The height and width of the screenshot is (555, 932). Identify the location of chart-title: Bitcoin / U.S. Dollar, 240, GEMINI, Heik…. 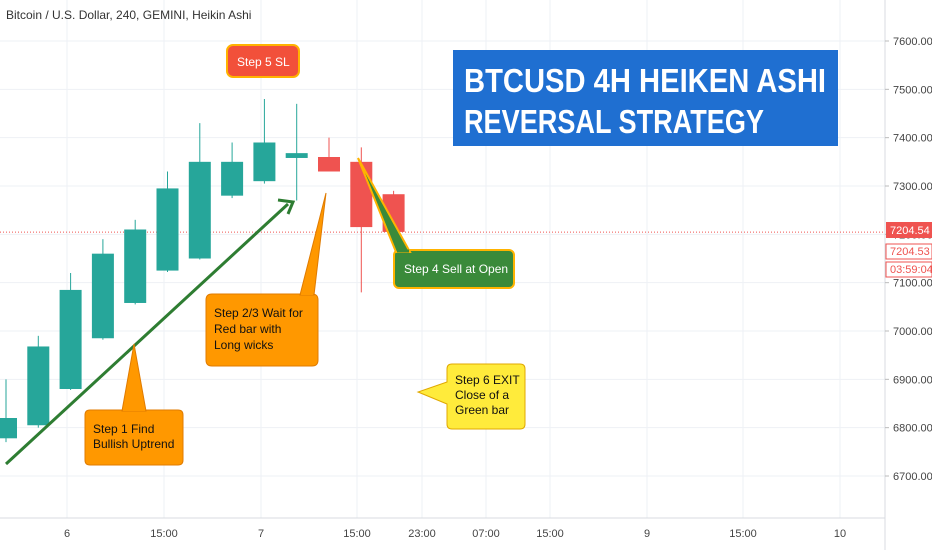
(128, 15).